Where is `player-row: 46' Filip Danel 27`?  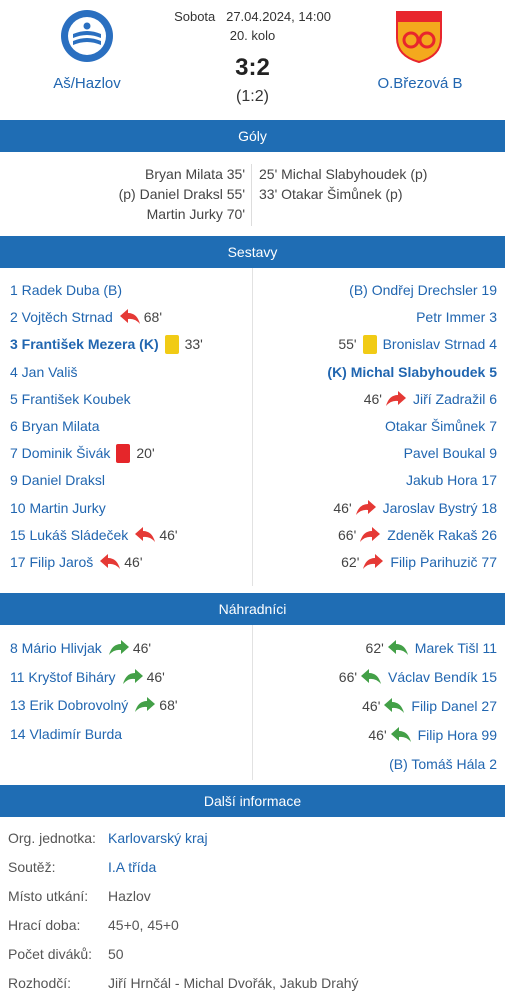
player-row: 46' Filip Danel 27 is located at coordinates (429, 706).